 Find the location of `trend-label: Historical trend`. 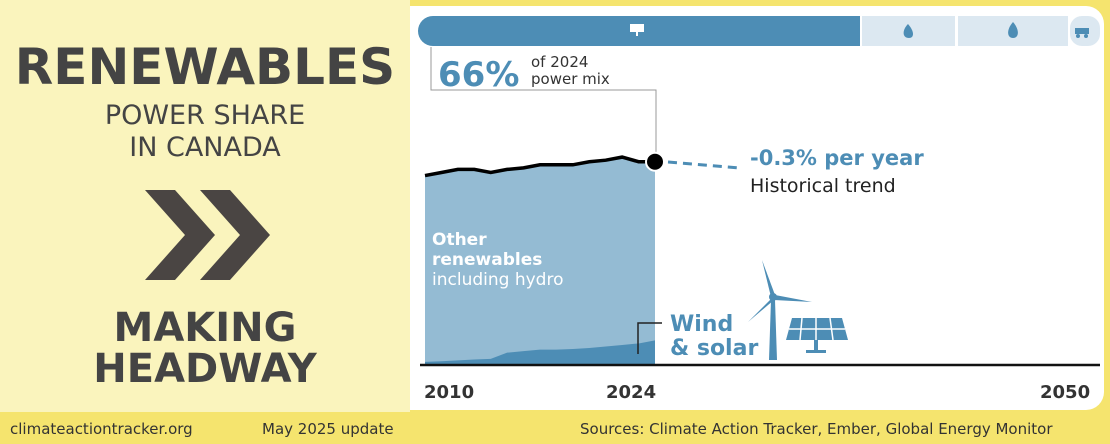

trend-label: Historical trend is located at coordinates (823, 186).